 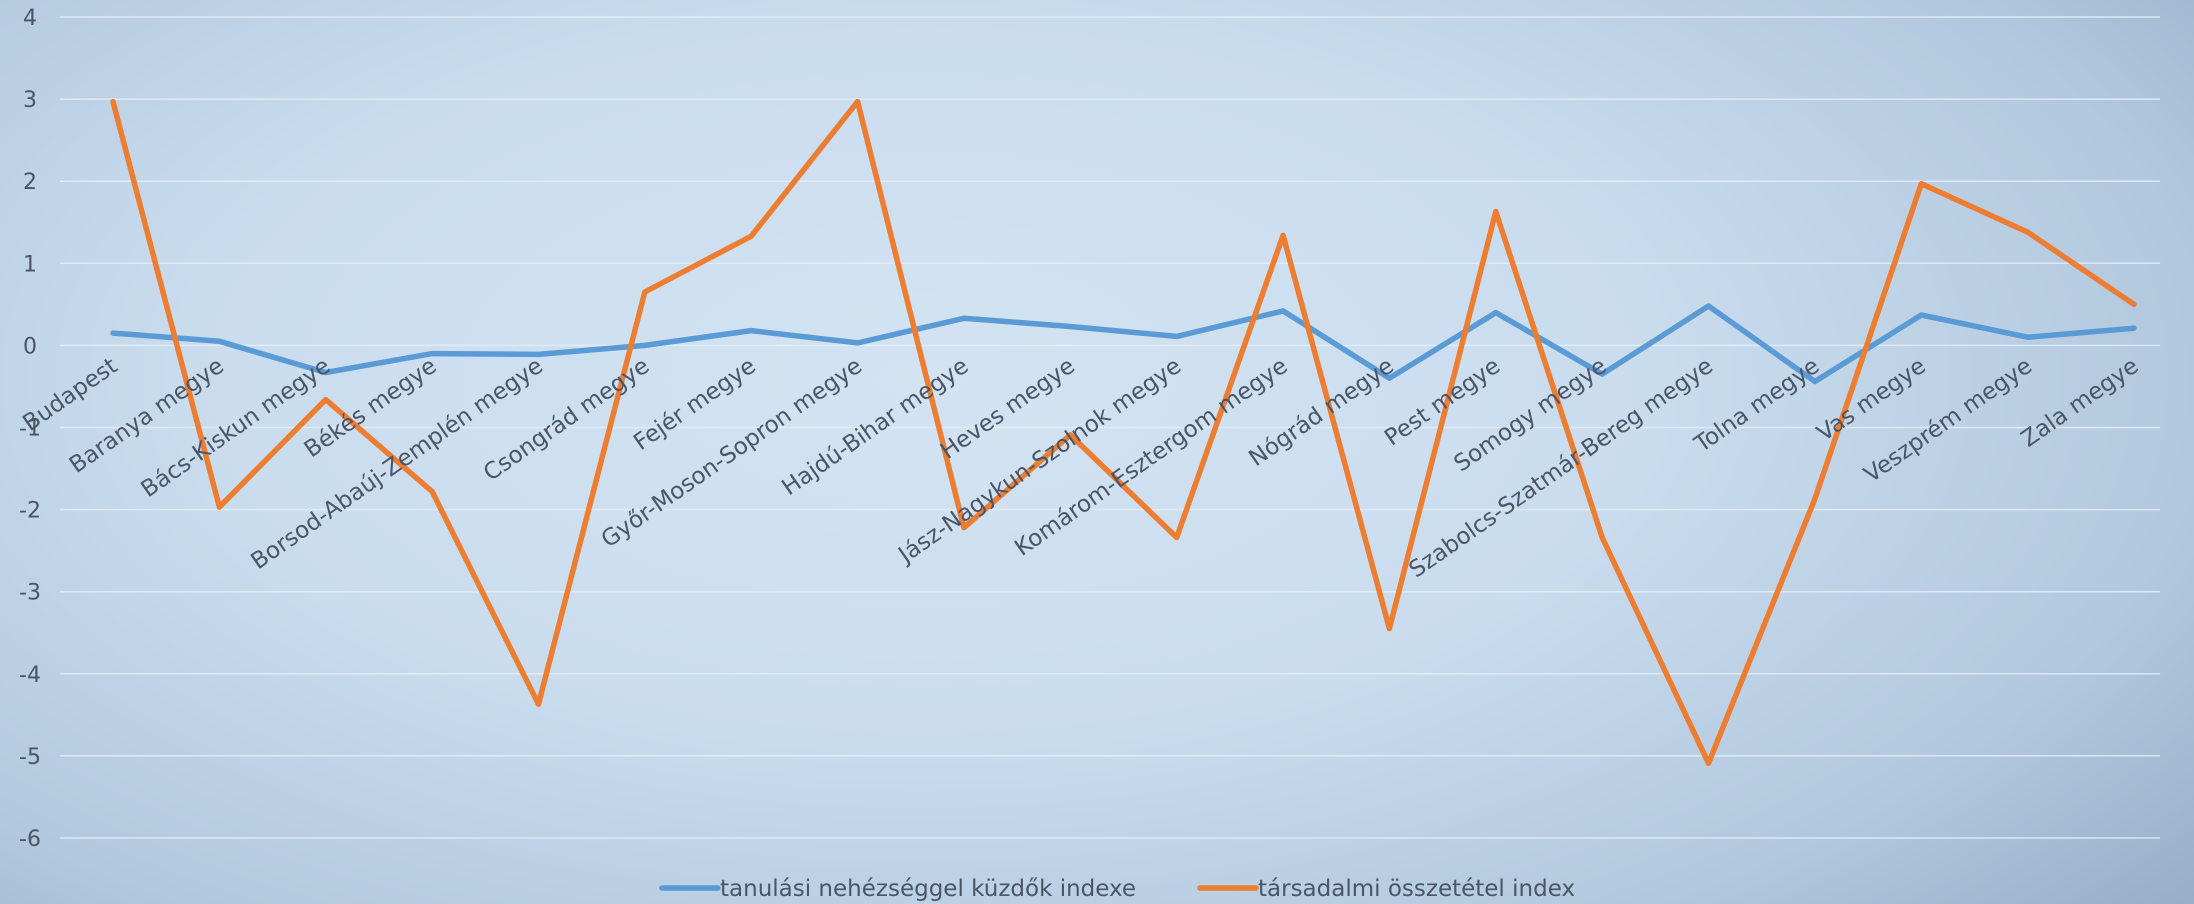 I want to click on y-tick-label: -1, so click(x=30, y=429).